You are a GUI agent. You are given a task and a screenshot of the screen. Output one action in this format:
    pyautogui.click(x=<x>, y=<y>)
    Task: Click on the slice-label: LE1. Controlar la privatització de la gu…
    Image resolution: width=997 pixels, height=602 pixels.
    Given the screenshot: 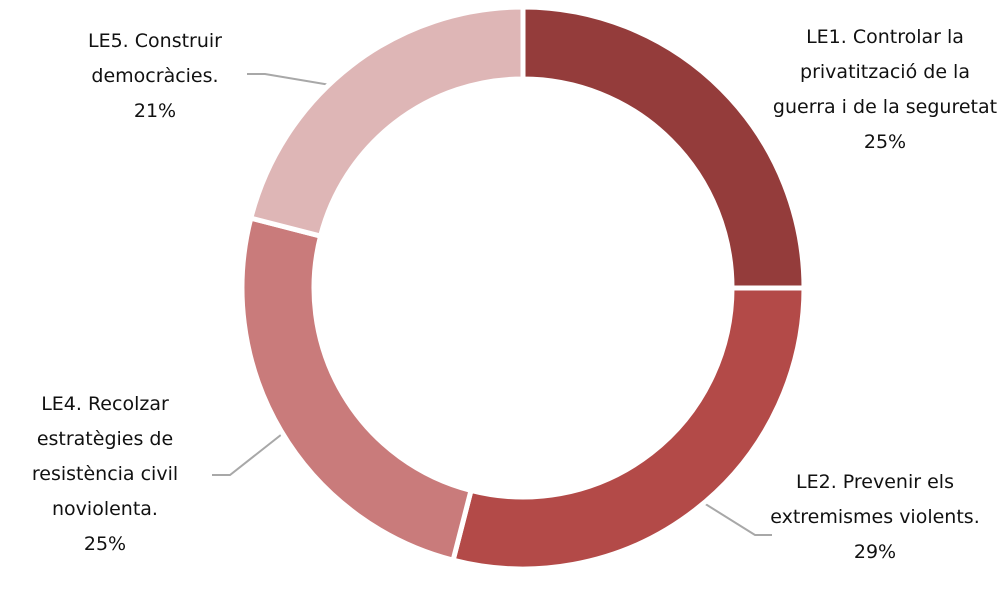 What is the action you would take?
    pyautogui.click(x=883, y=90)
    